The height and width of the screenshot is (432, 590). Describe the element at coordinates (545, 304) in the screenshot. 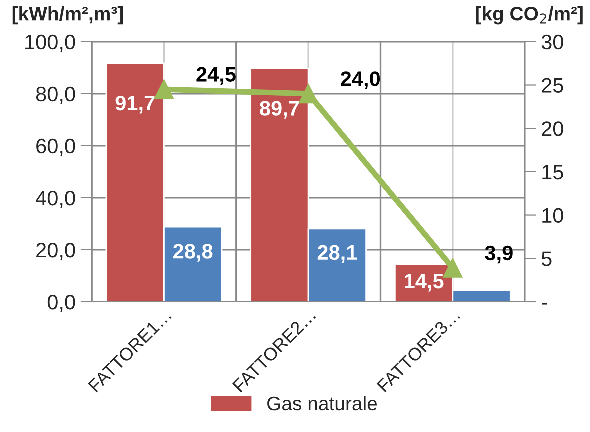

I see `y2-tick-label: -` at that location.